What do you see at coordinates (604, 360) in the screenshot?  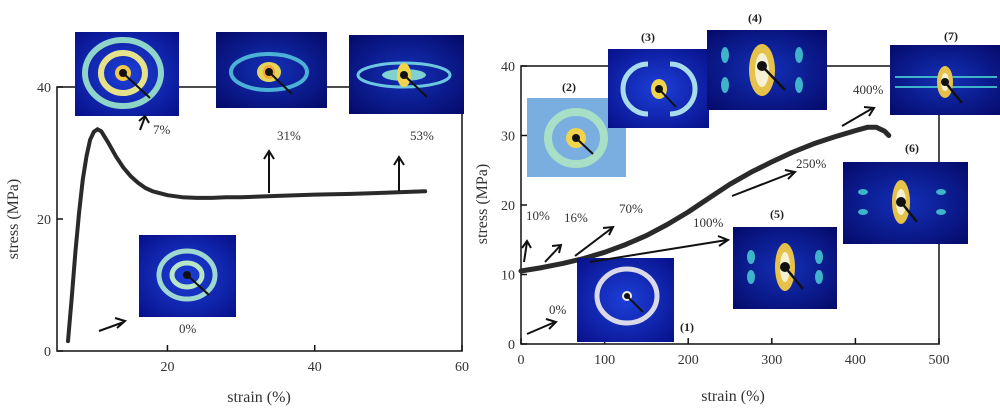 I see `right-x-tick-label: 100` at bounding box center [604, 360].